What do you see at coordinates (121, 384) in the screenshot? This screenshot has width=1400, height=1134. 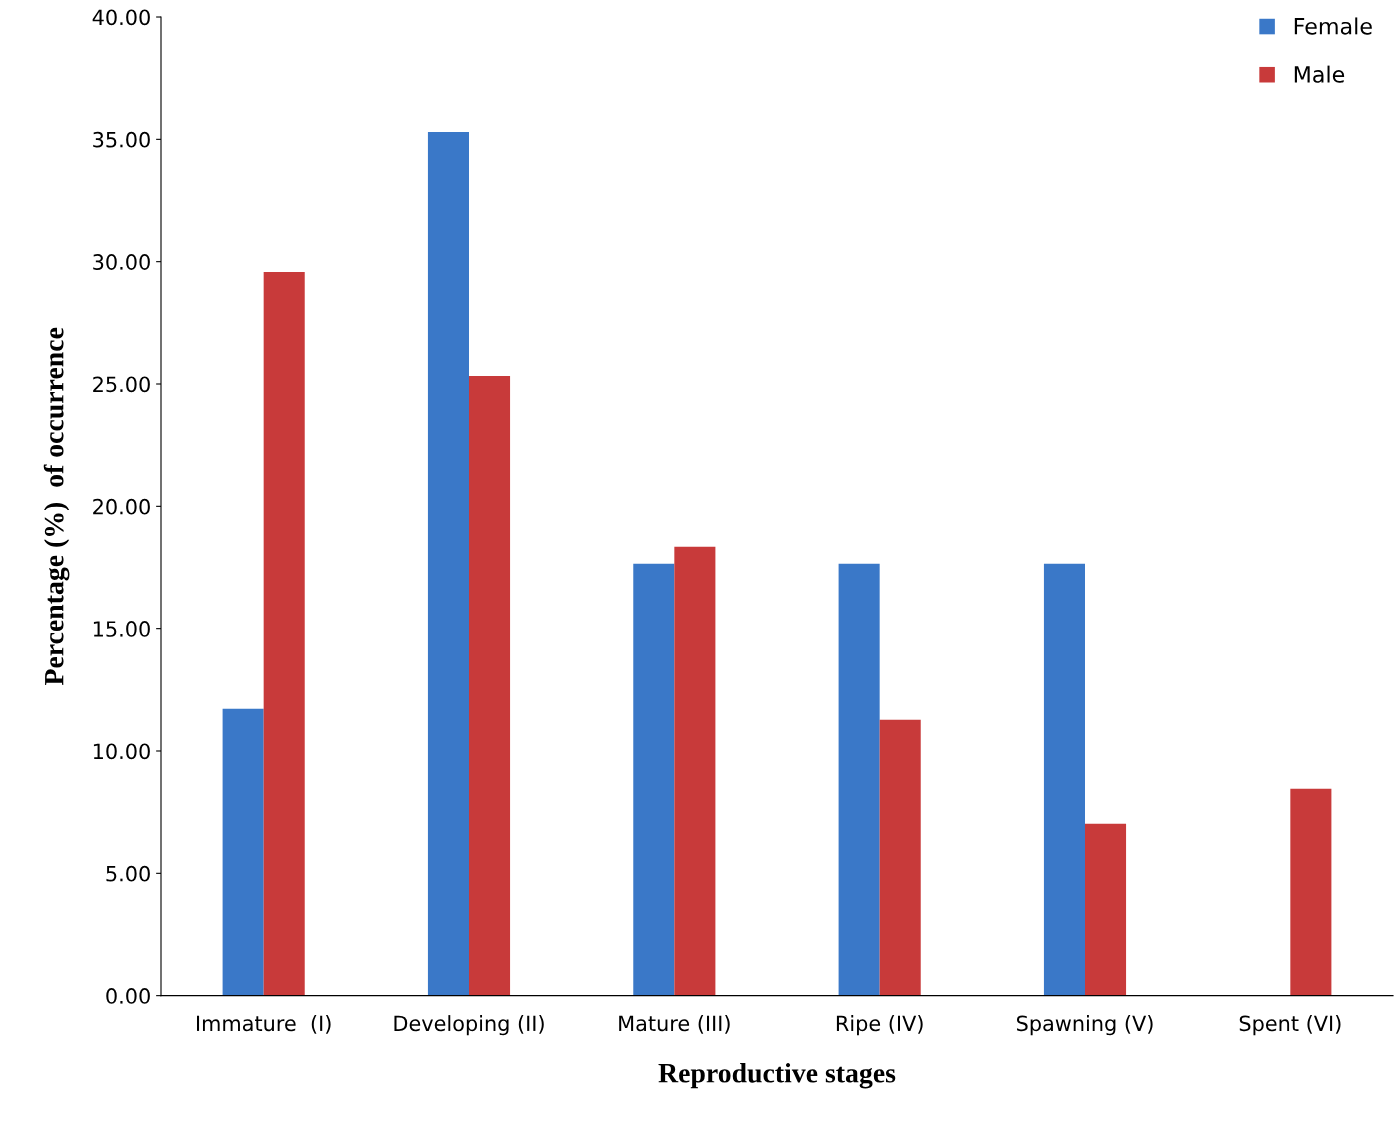 I see `y-tick-label: 25.00` at bounding box center [121, 384].